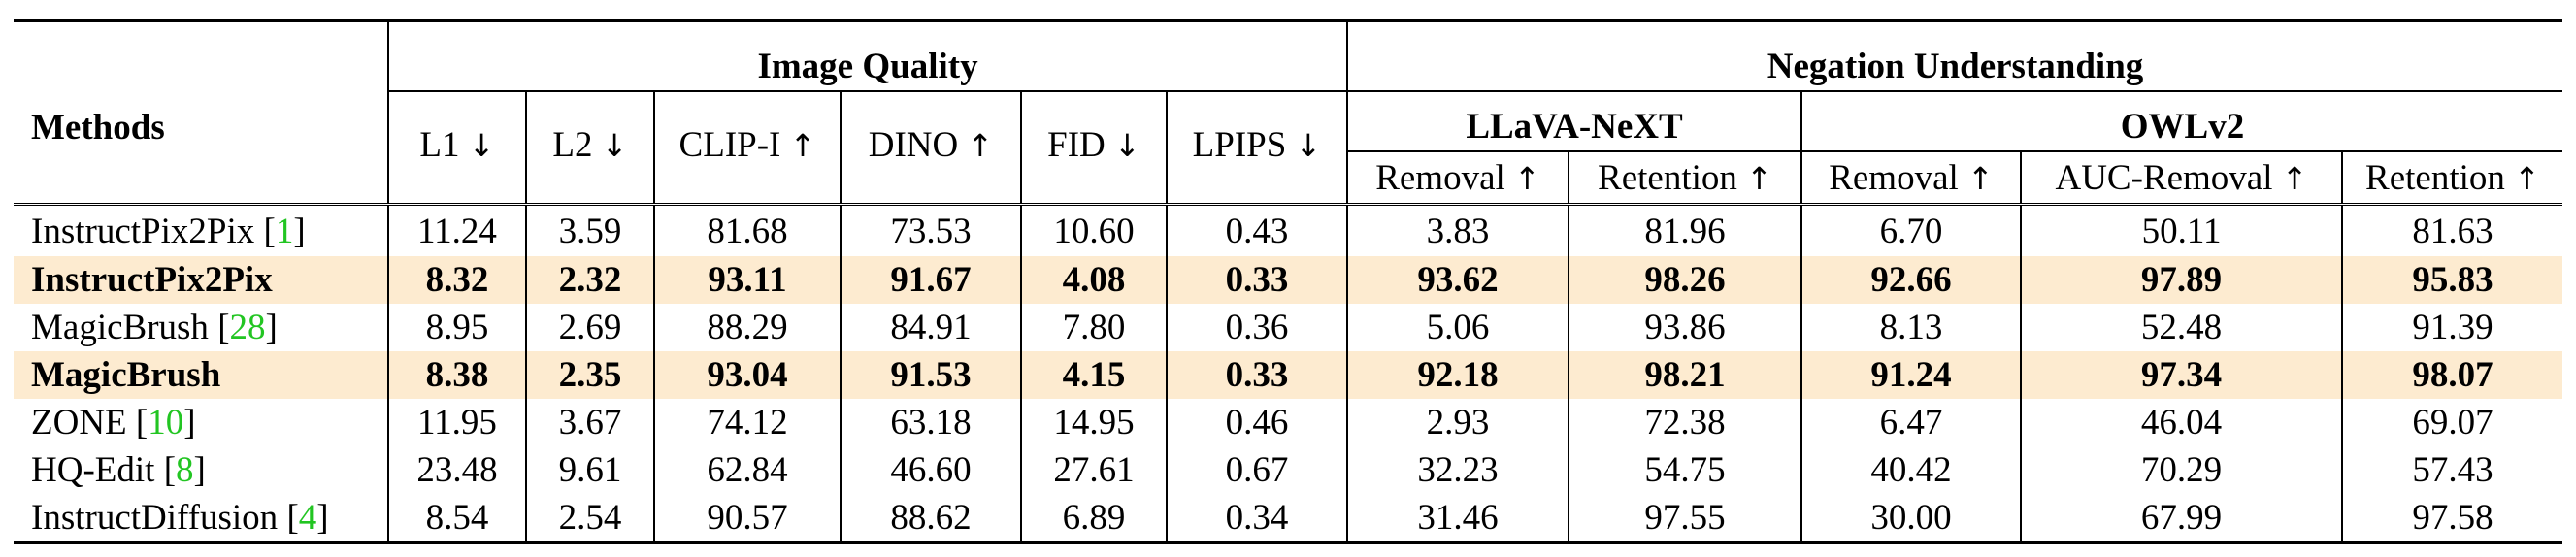  Describe the element at coordinates (1912, 229) in the screenshot. I see `cell-owl-removal: 6.70` at that location.